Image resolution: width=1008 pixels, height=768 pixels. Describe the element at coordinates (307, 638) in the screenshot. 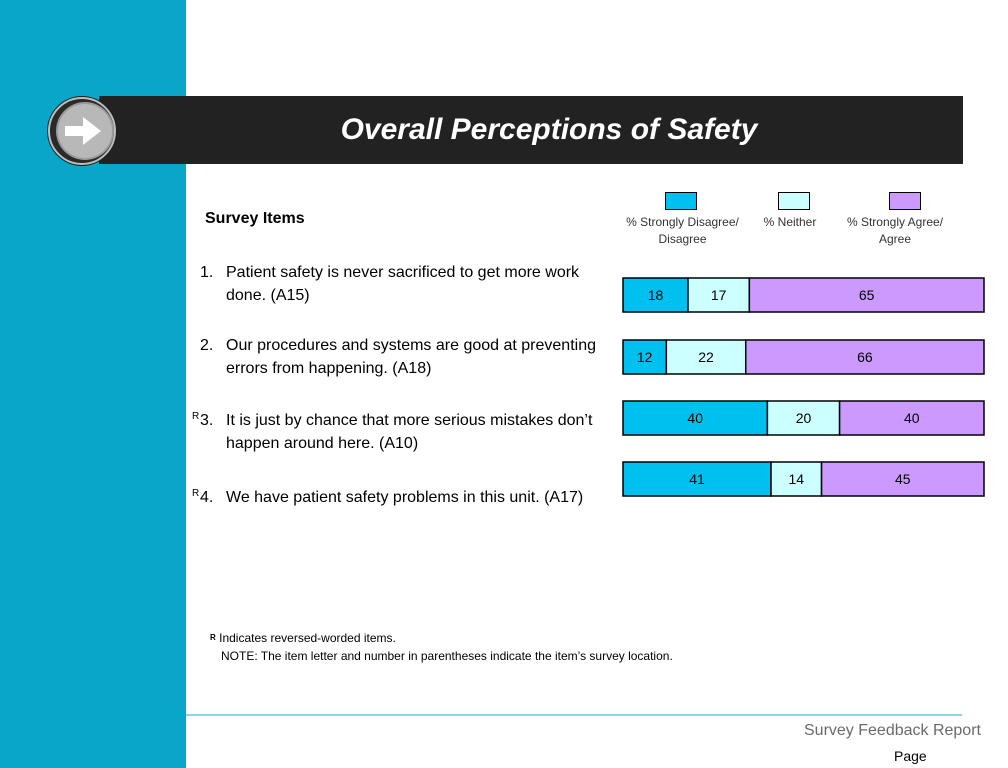

I see `footnote-line-1: Indicates reversed-worded items.` at that location.